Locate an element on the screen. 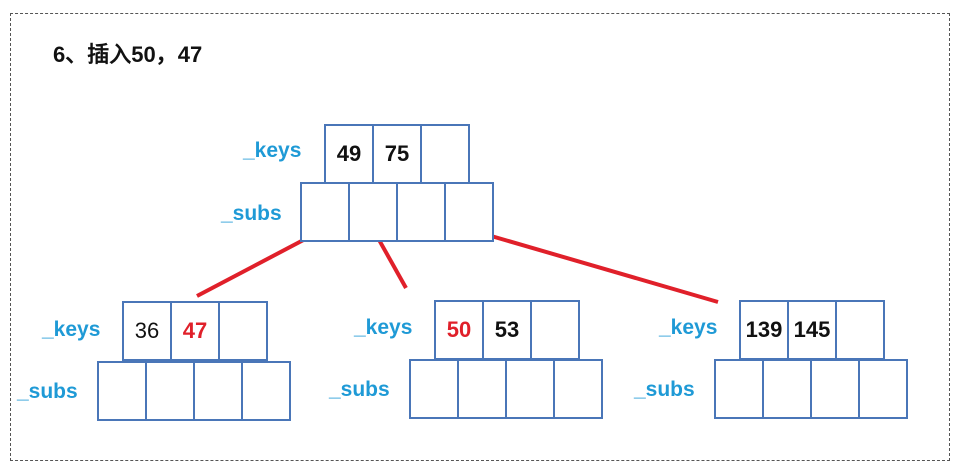 Image resolution: width=971 pixels, height=474 pixels. right-key-cell: 145 is located at coordinates (812, 330).